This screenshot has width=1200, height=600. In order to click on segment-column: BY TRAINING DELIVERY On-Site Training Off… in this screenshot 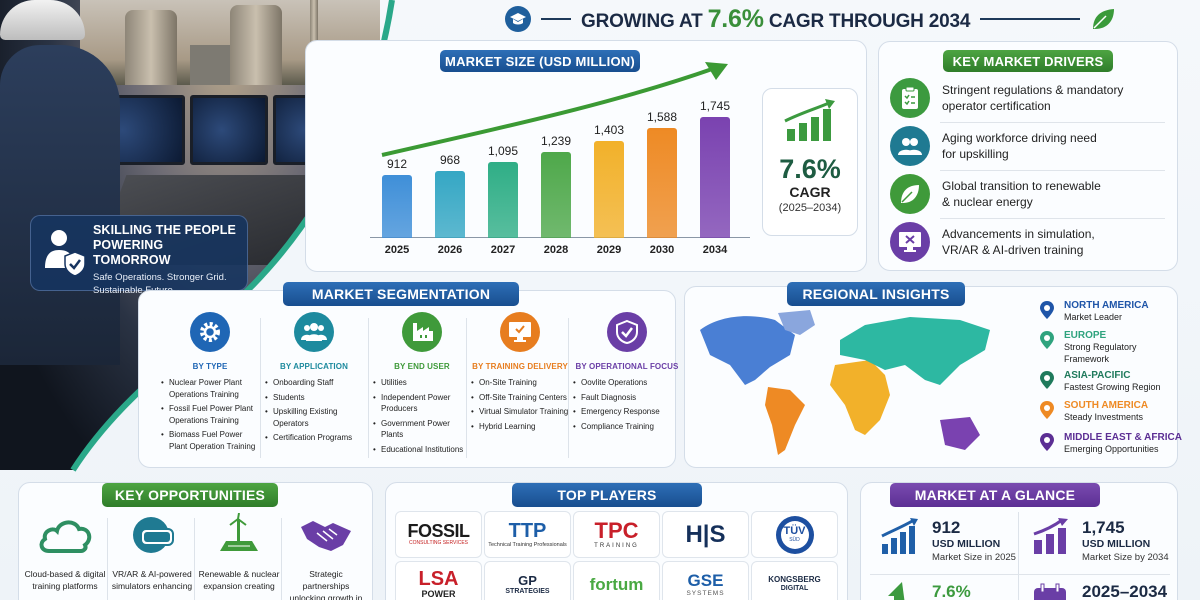, I will do `click(520, 373)`.